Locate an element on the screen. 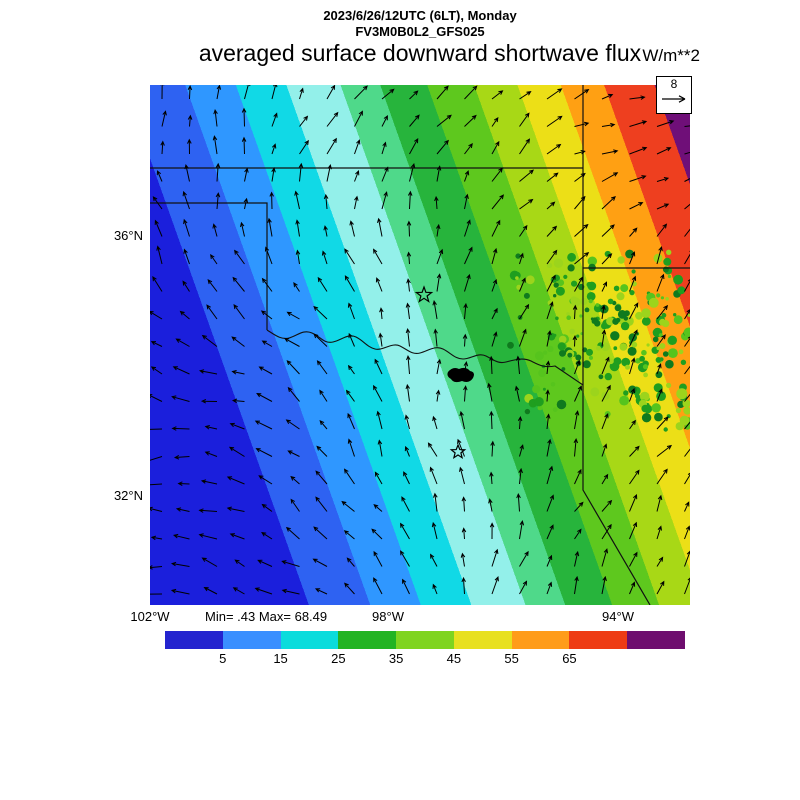  colorbar-tick-label: 25 is located at coordinates (338, 658).